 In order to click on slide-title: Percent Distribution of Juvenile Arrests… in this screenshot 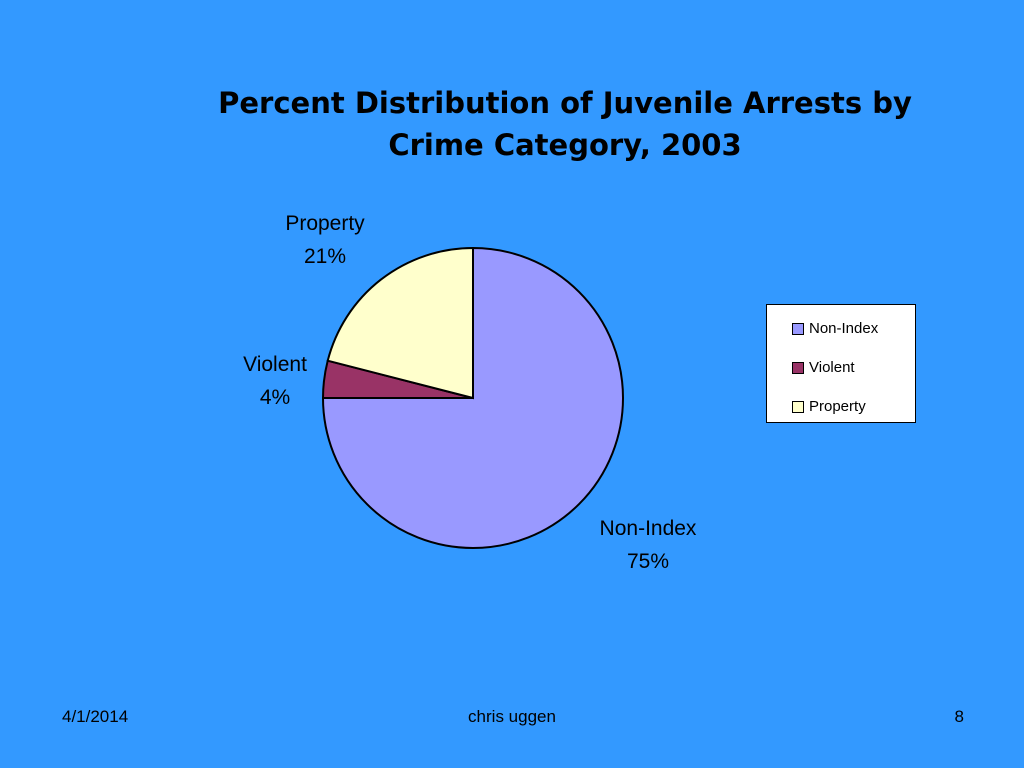, I will do `click(565, 124)`.